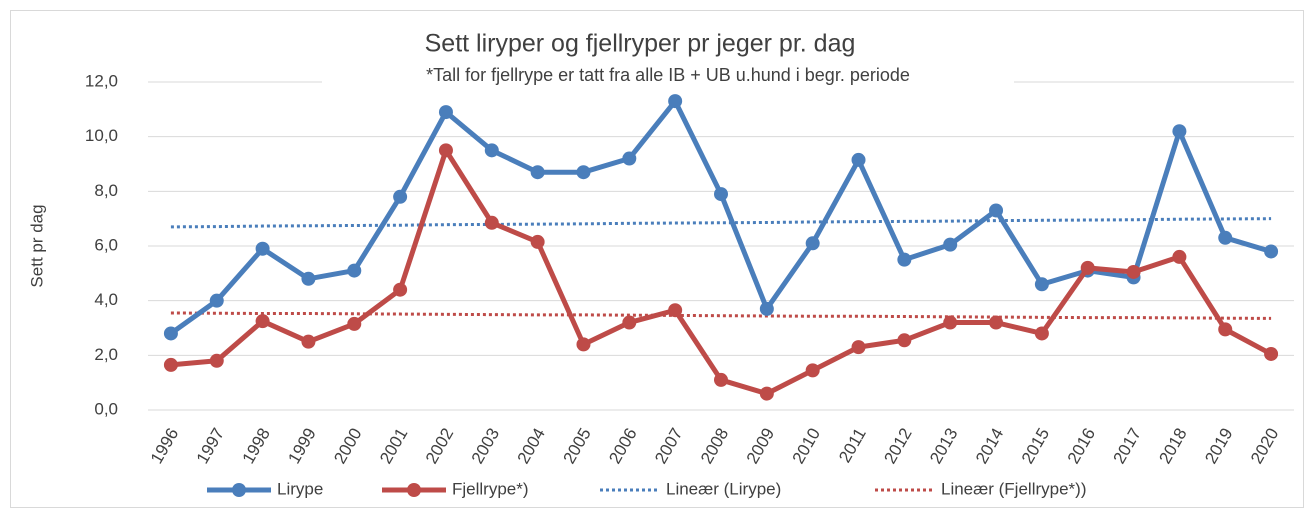 This screenshot has height=518, width=1314. I want to click on legend-label: Lineær (Fjellrype*)), so click(1013, 488).